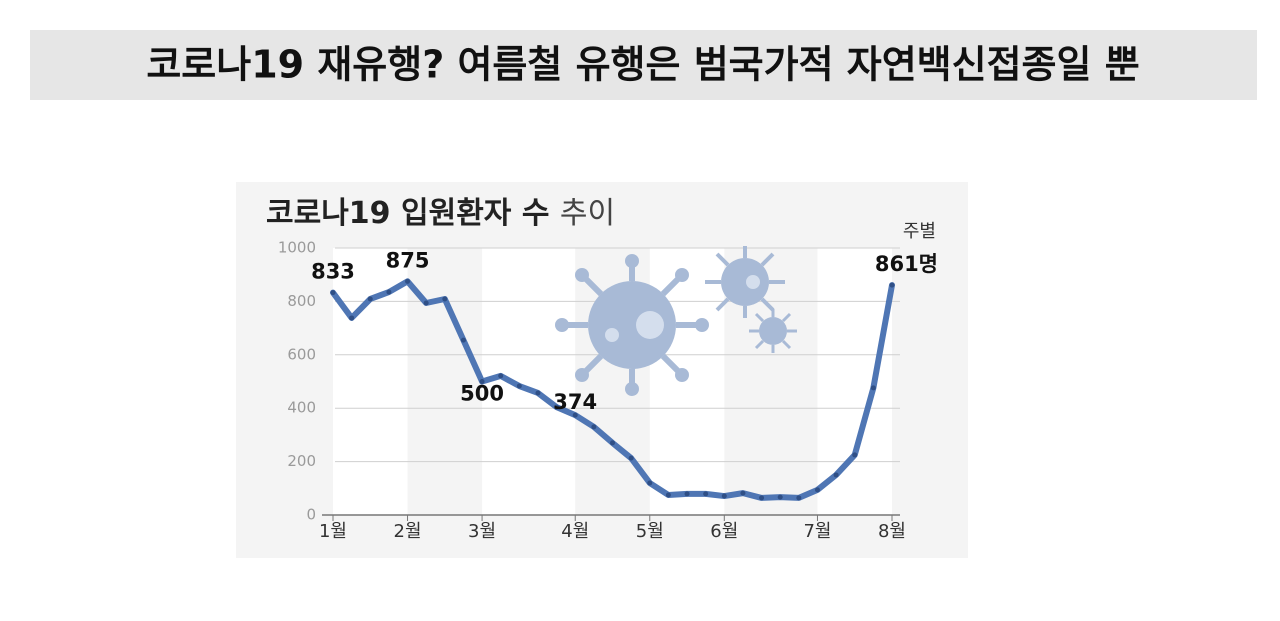 The width and height of the screenshot is (1280, 621). Describe the element at coordinates (906, 264) in the screenshot. I see `value-label: 861명` at that location.